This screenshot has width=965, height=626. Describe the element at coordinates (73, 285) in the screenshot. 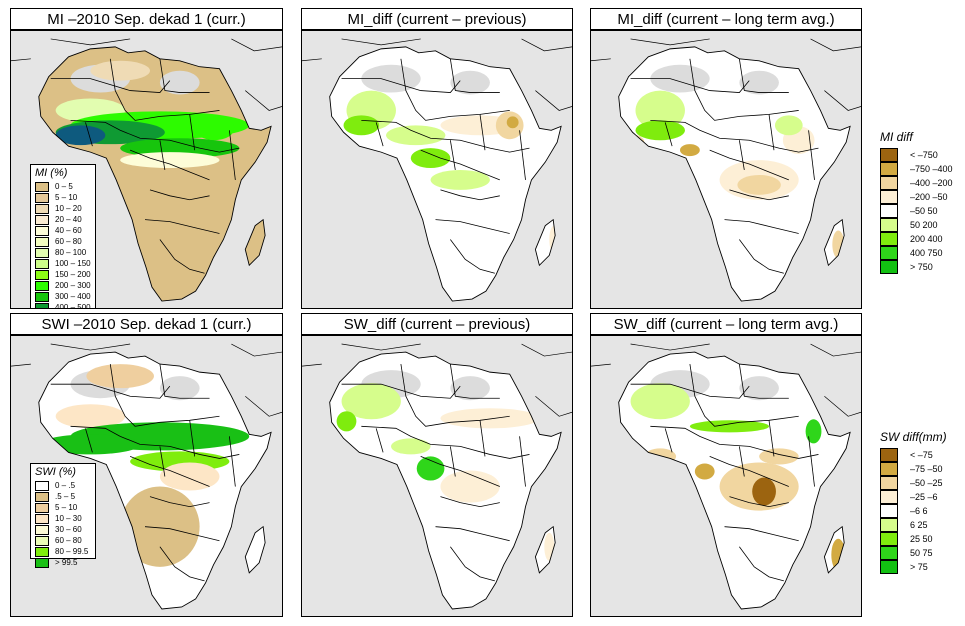

I see `legend-label: 200 – 300` at that location.